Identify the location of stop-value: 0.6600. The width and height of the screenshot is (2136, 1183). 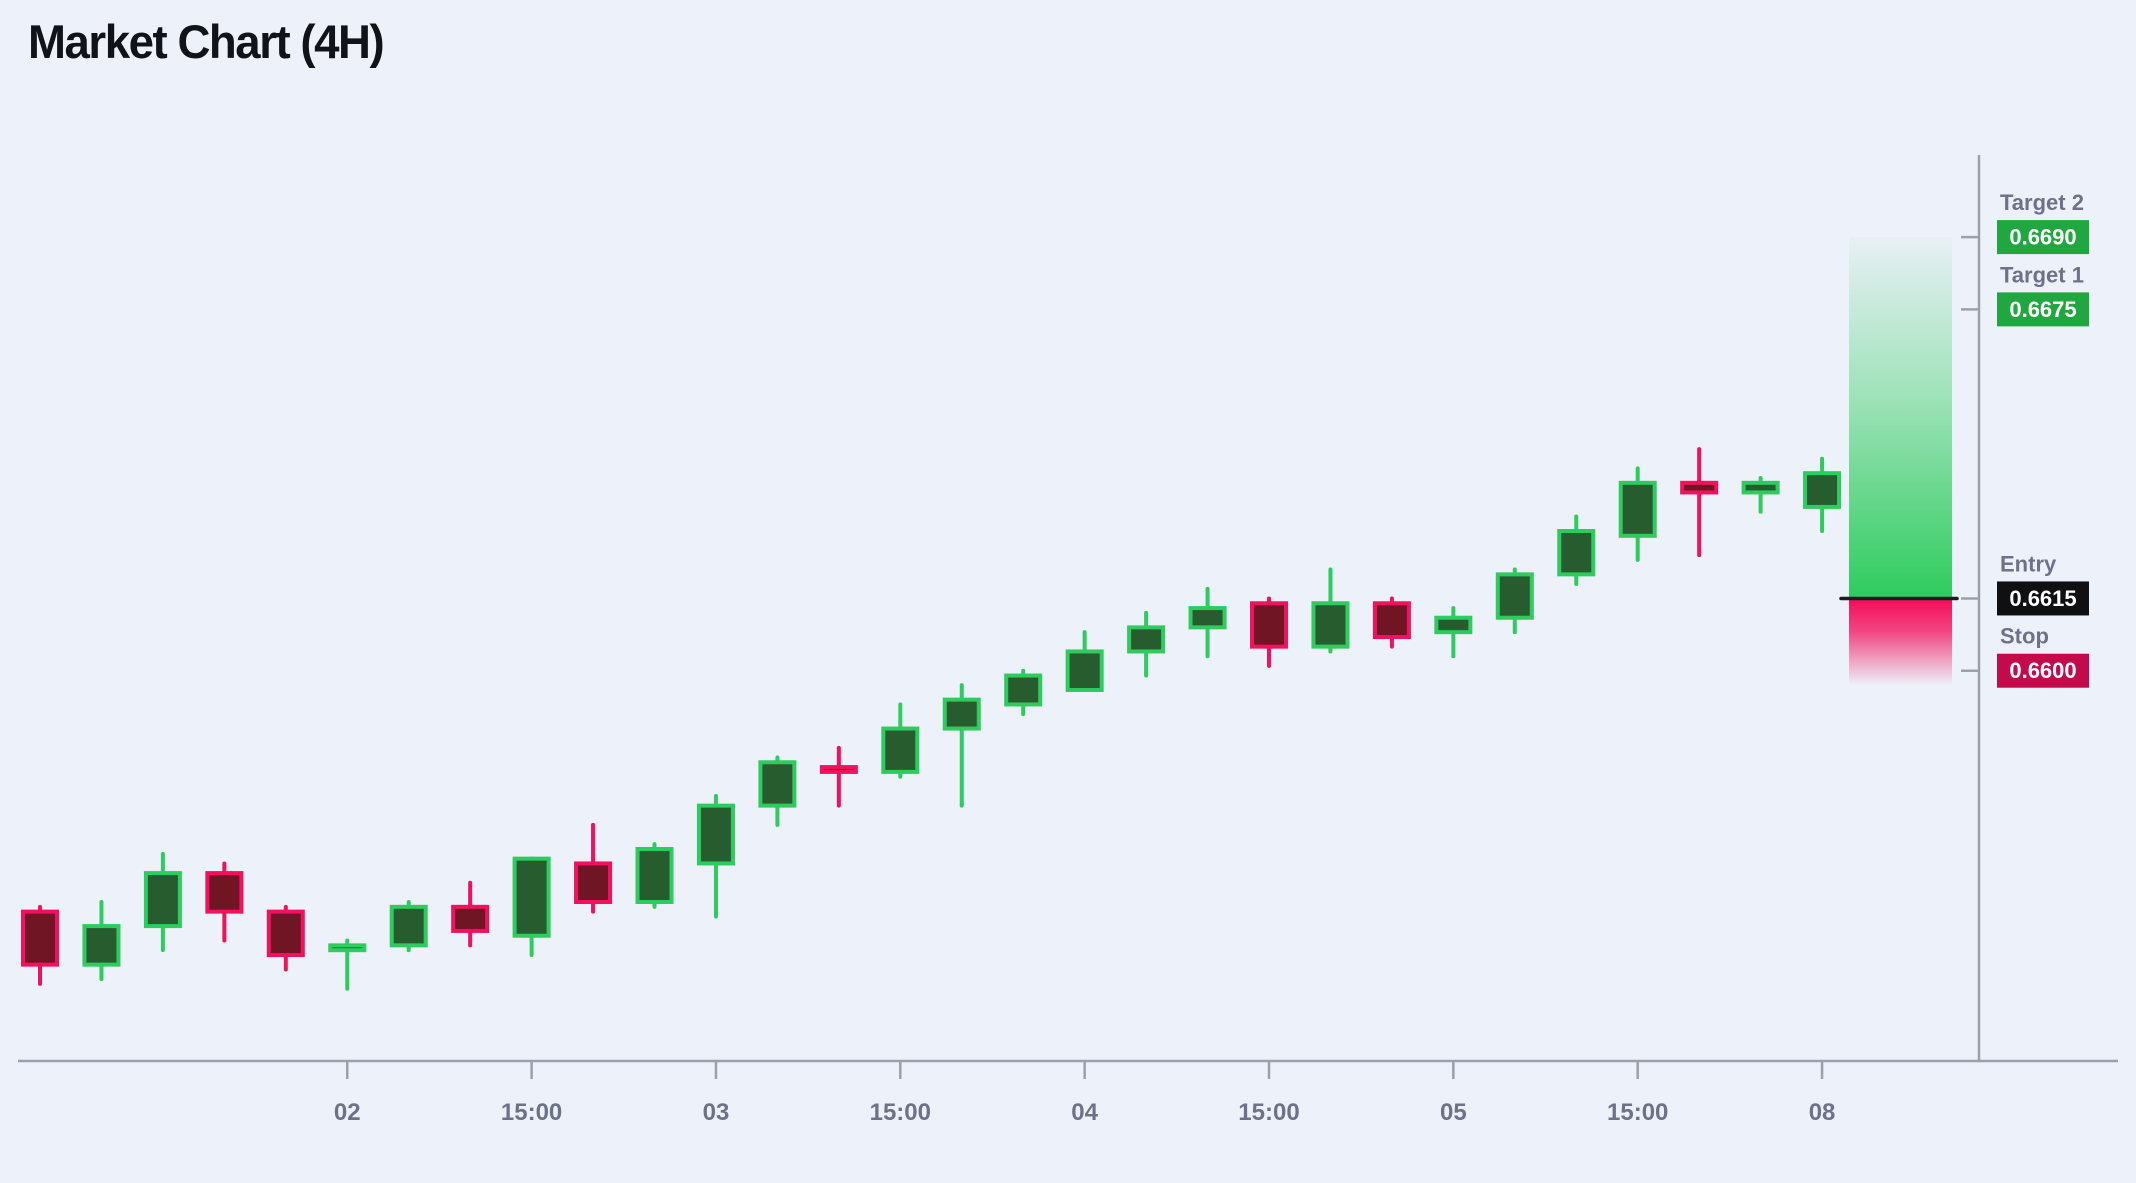
(2042, 670).